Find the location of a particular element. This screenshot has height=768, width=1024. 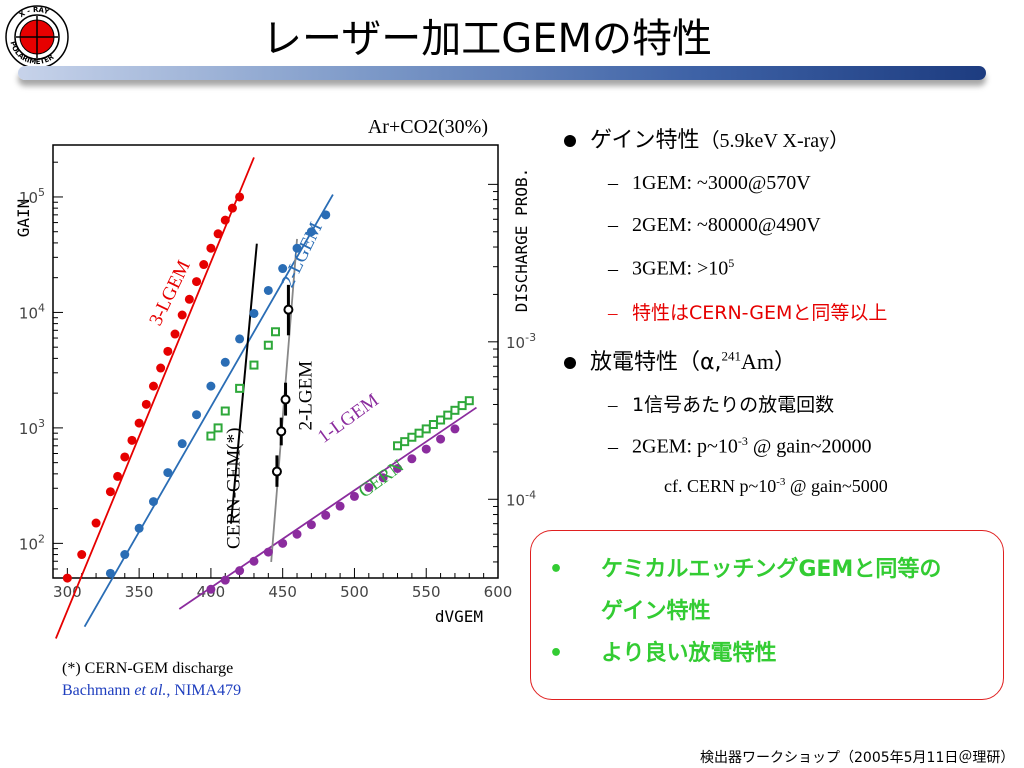

fit-line is located at coordinates (327, 508).